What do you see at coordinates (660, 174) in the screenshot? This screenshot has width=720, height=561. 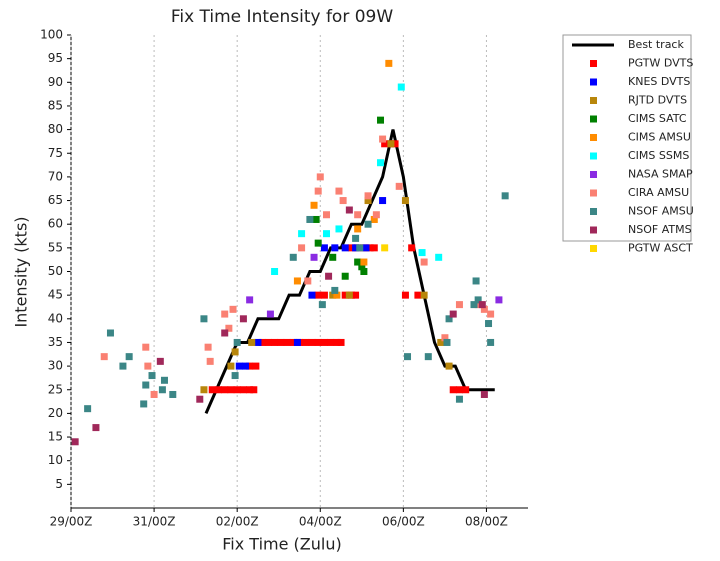 I see `legend-label: NASA SMAP` at bounding box center [660, 174].